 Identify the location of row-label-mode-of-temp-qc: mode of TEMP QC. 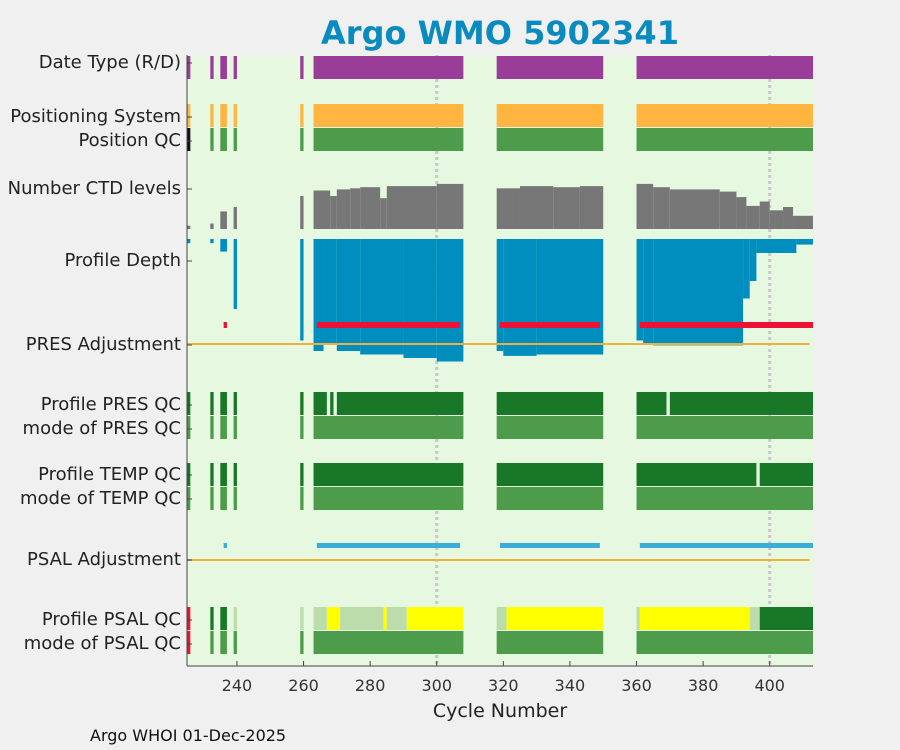
(100, 498).